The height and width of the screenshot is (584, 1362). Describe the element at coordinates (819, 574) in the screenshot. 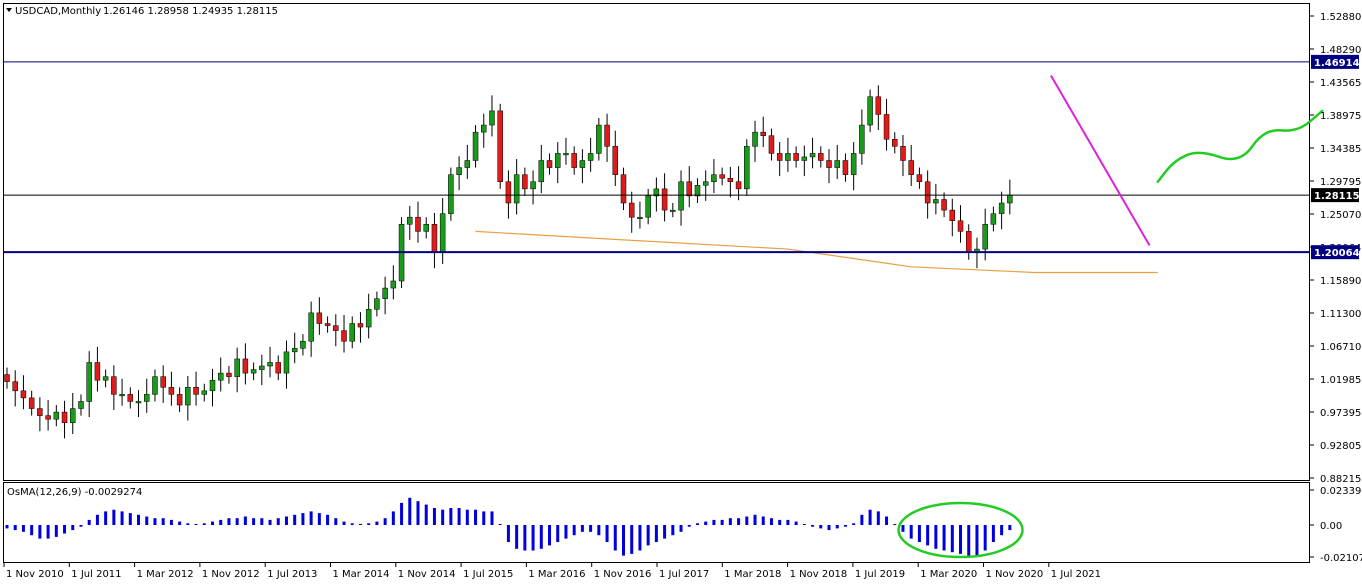

I see `time-label: 1 Nov 2018` at that location.